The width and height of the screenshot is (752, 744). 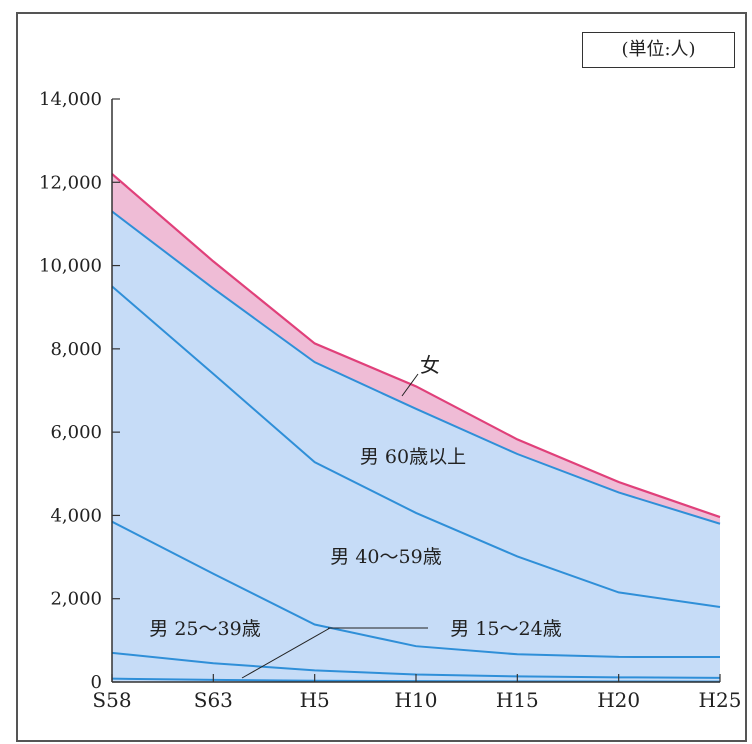 What do you see at coordinates (385, 557) in the screenshot?
I see `series-label: 男 40〜59歳` at bounding box center [385, 557].